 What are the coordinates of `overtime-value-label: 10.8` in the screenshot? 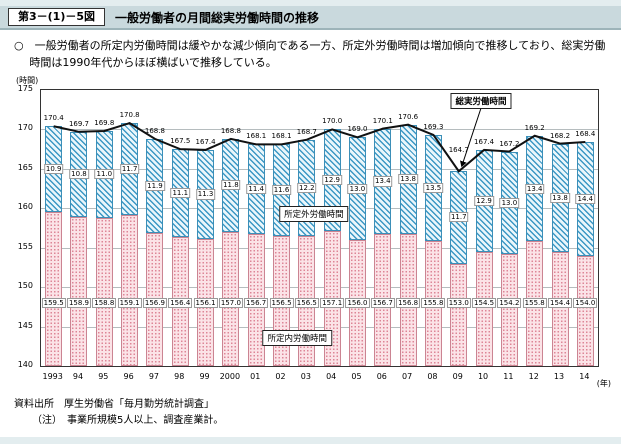 It's located at (79, 174).